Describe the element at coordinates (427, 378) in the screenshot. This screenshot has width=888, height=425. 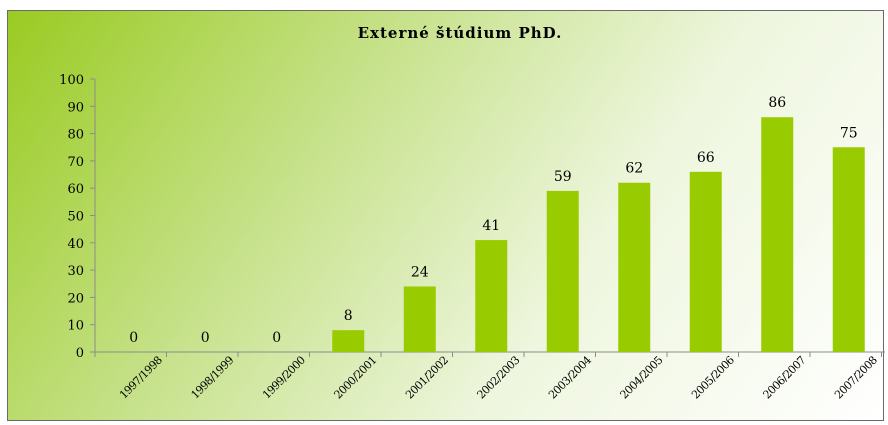
I see `x-tick-label: 2001/2002` at that location.